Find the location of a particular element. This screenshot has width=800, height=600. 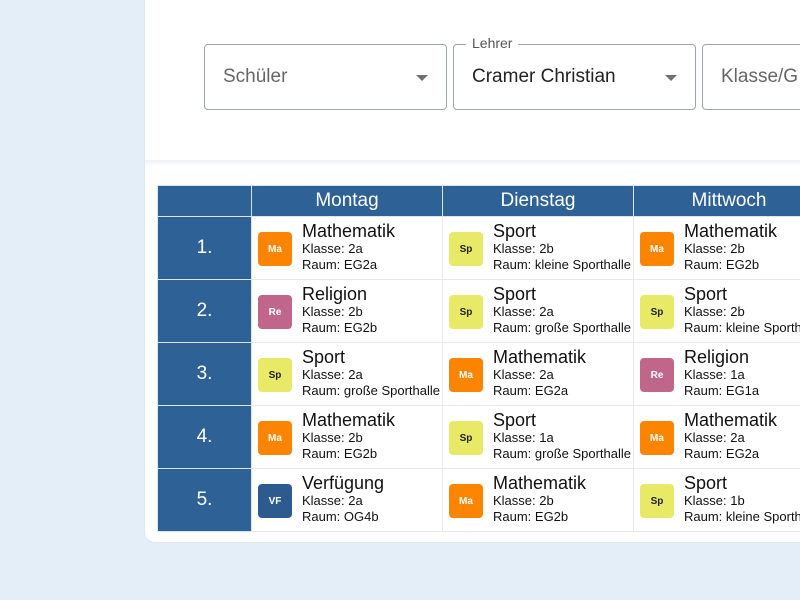

subject-badge: Re is located at coordinates (657, 375).